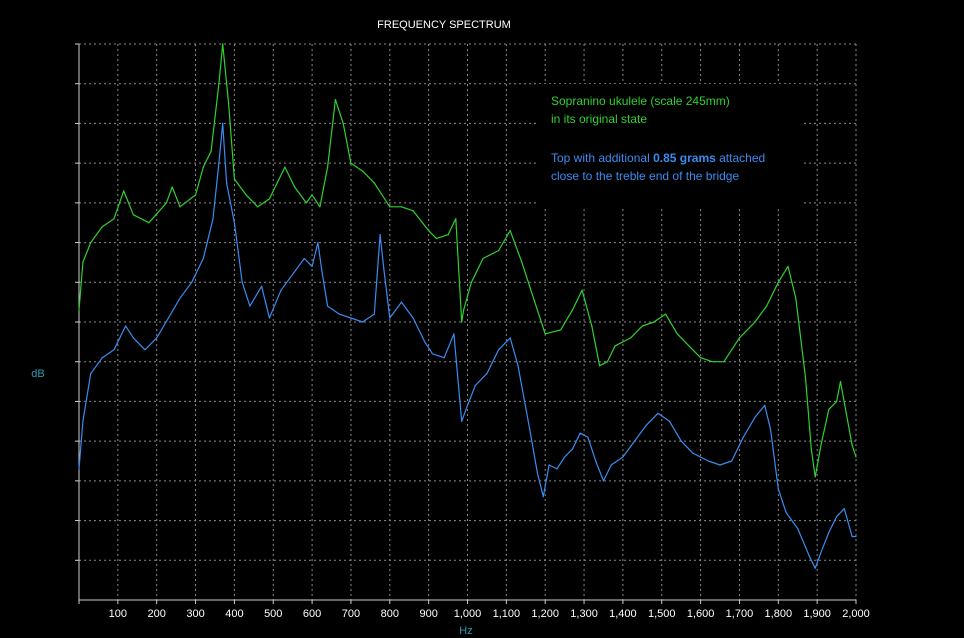 The width and height of the screenshot is (964, 638). What do you see at coordinates (584, 614) in the screenshot?
I see `x-tick-label: 1,300` at bounding box center [584, 614].